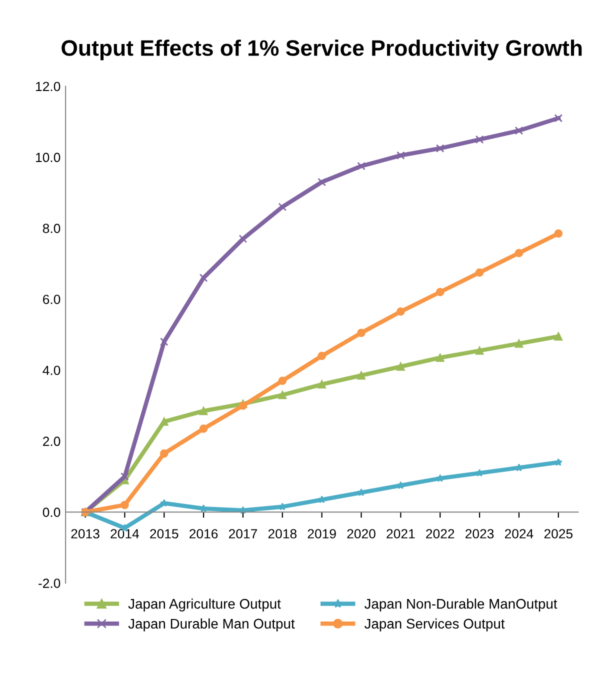 The height and width of the screenshot is (690, 596). What do you see at coordinates (51, 299) in the screenshot?
I see `y-tick-label: 6.0` at bounding box center [51, 299].